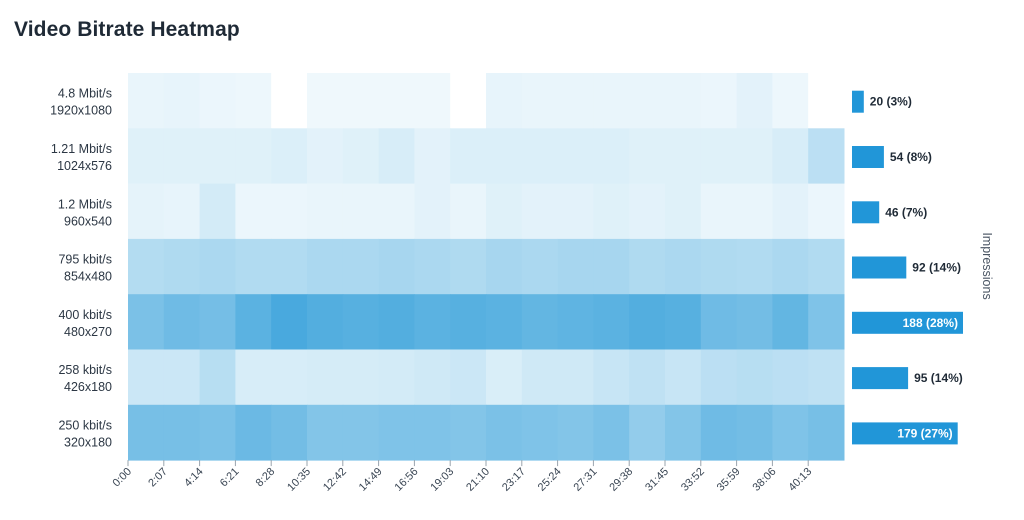 Image resolution: width=1024 pixels, height=520 pixels. What do you see at coordinates (266, 478) in the screenshot?
I see `x-tick-label: 8:28` at bounding box center [266, 478].